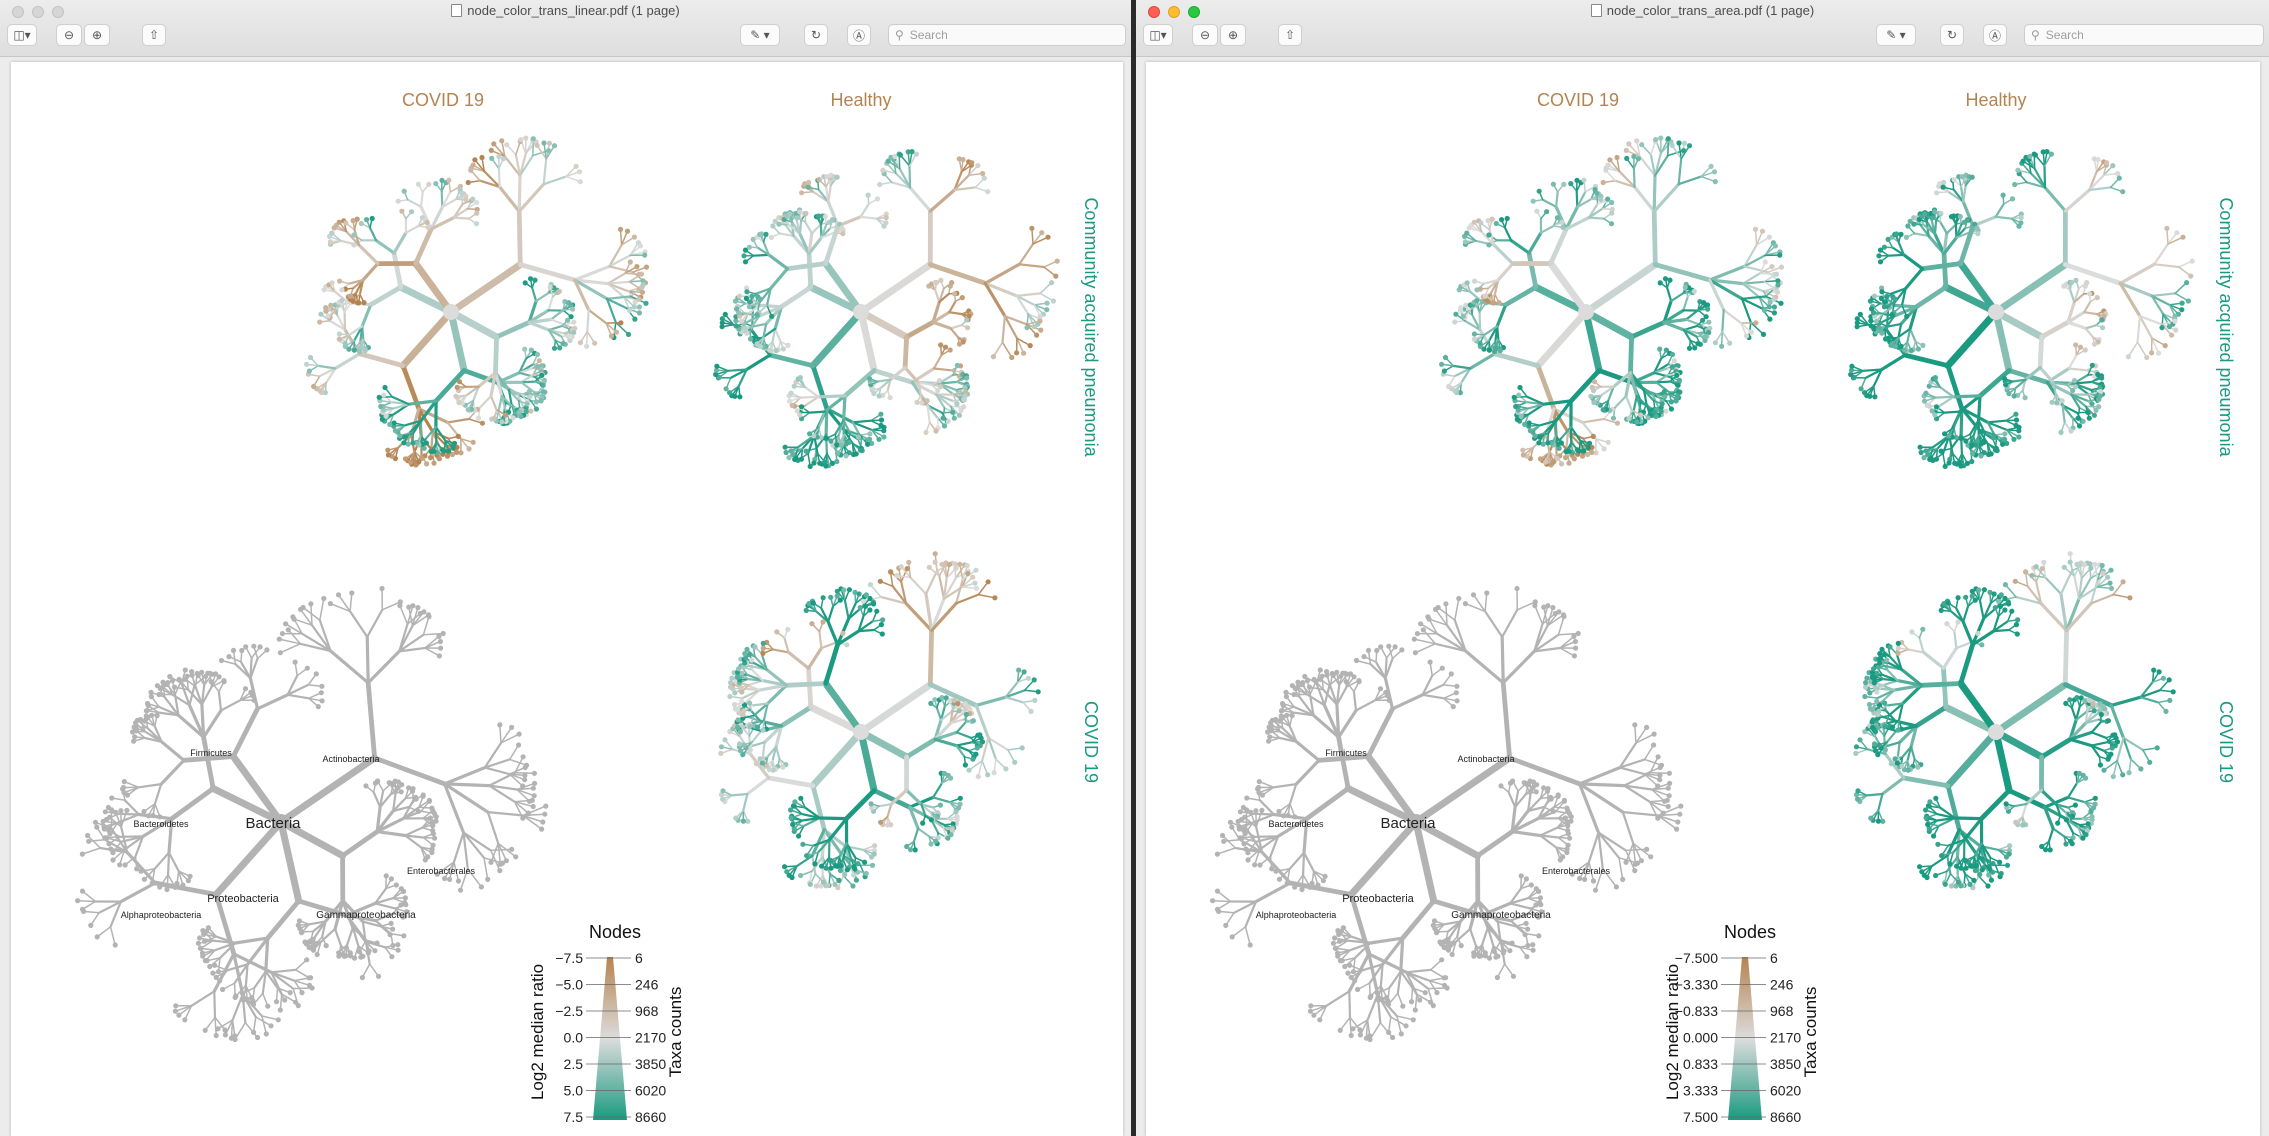  Describe the element at coordinates (569, 985) in the screenshot. I see `legend-ratio-tick: −5.0` at that location.